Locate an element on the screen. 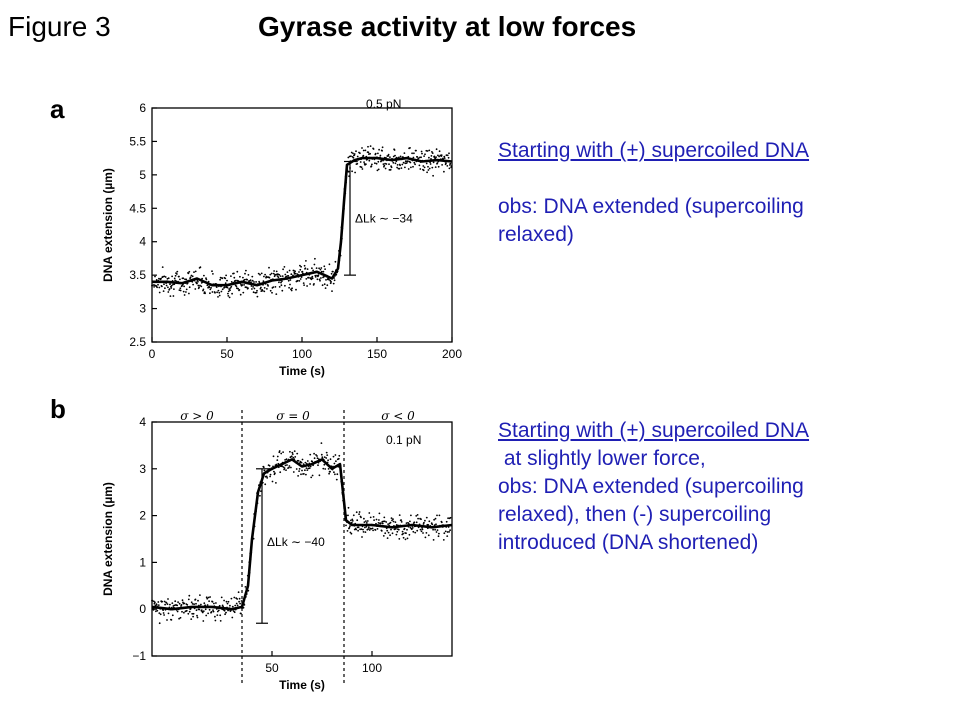 This screenshot has height=720, width=960. caption-line: relaxed) is located at coordinates (536, 234).